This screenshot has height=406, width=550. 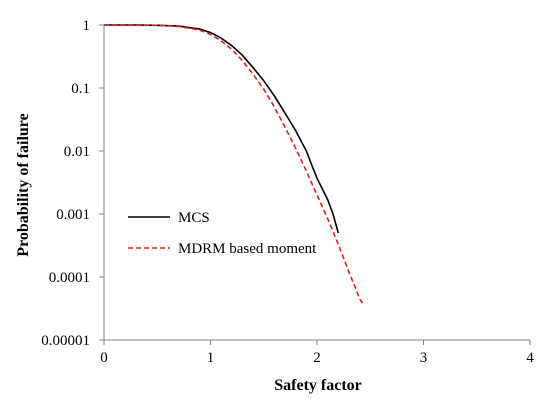 What do you see at coordinates (530, 358) in the screenshot?
I see `x-tick-label: 4` at bounding box center [530, 358].